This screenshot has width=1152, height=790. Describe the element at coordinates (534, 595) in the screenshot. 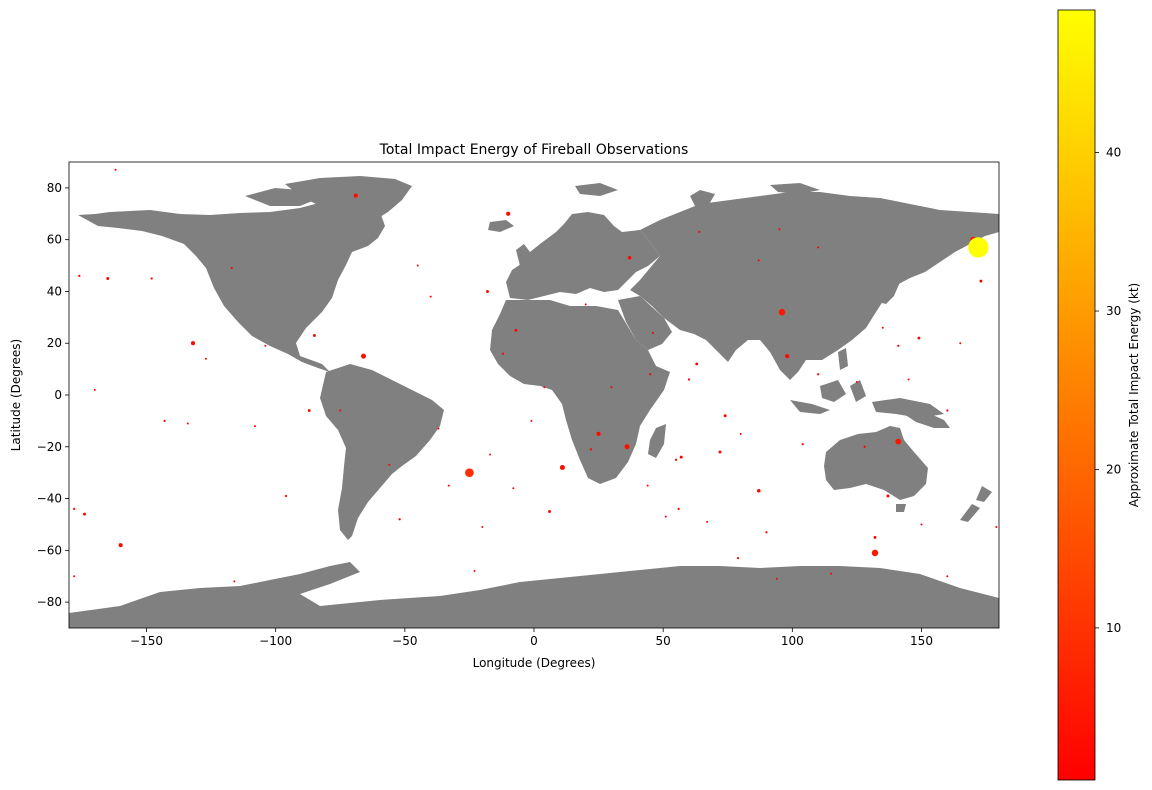

I see `antarctica-landmass` at that location.